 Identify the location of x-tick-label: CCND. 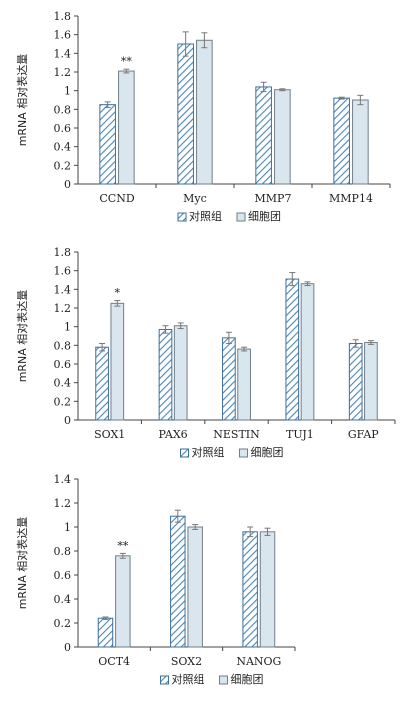
(116, 198).